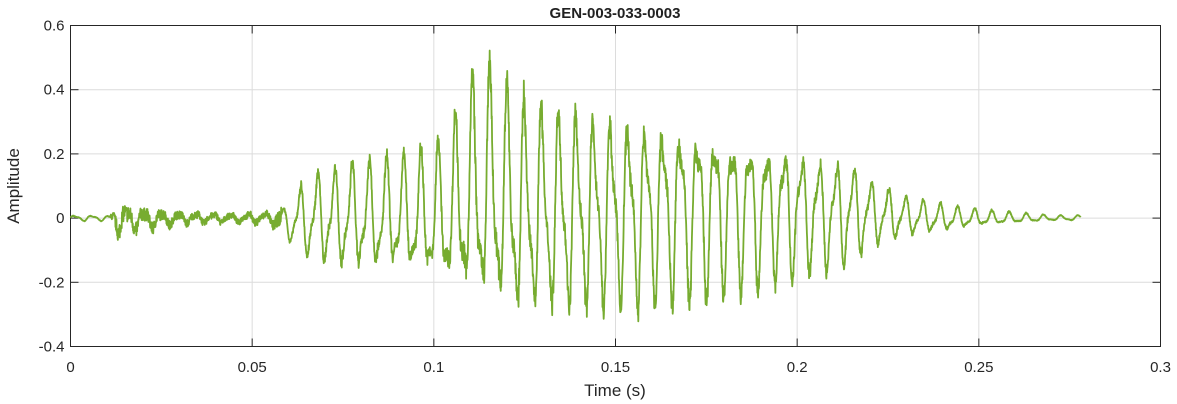  What do you see at coordinates (52, 282) in the screenshot?
I see `y-tick-label: -0.2` at bounding box center [52, 282].